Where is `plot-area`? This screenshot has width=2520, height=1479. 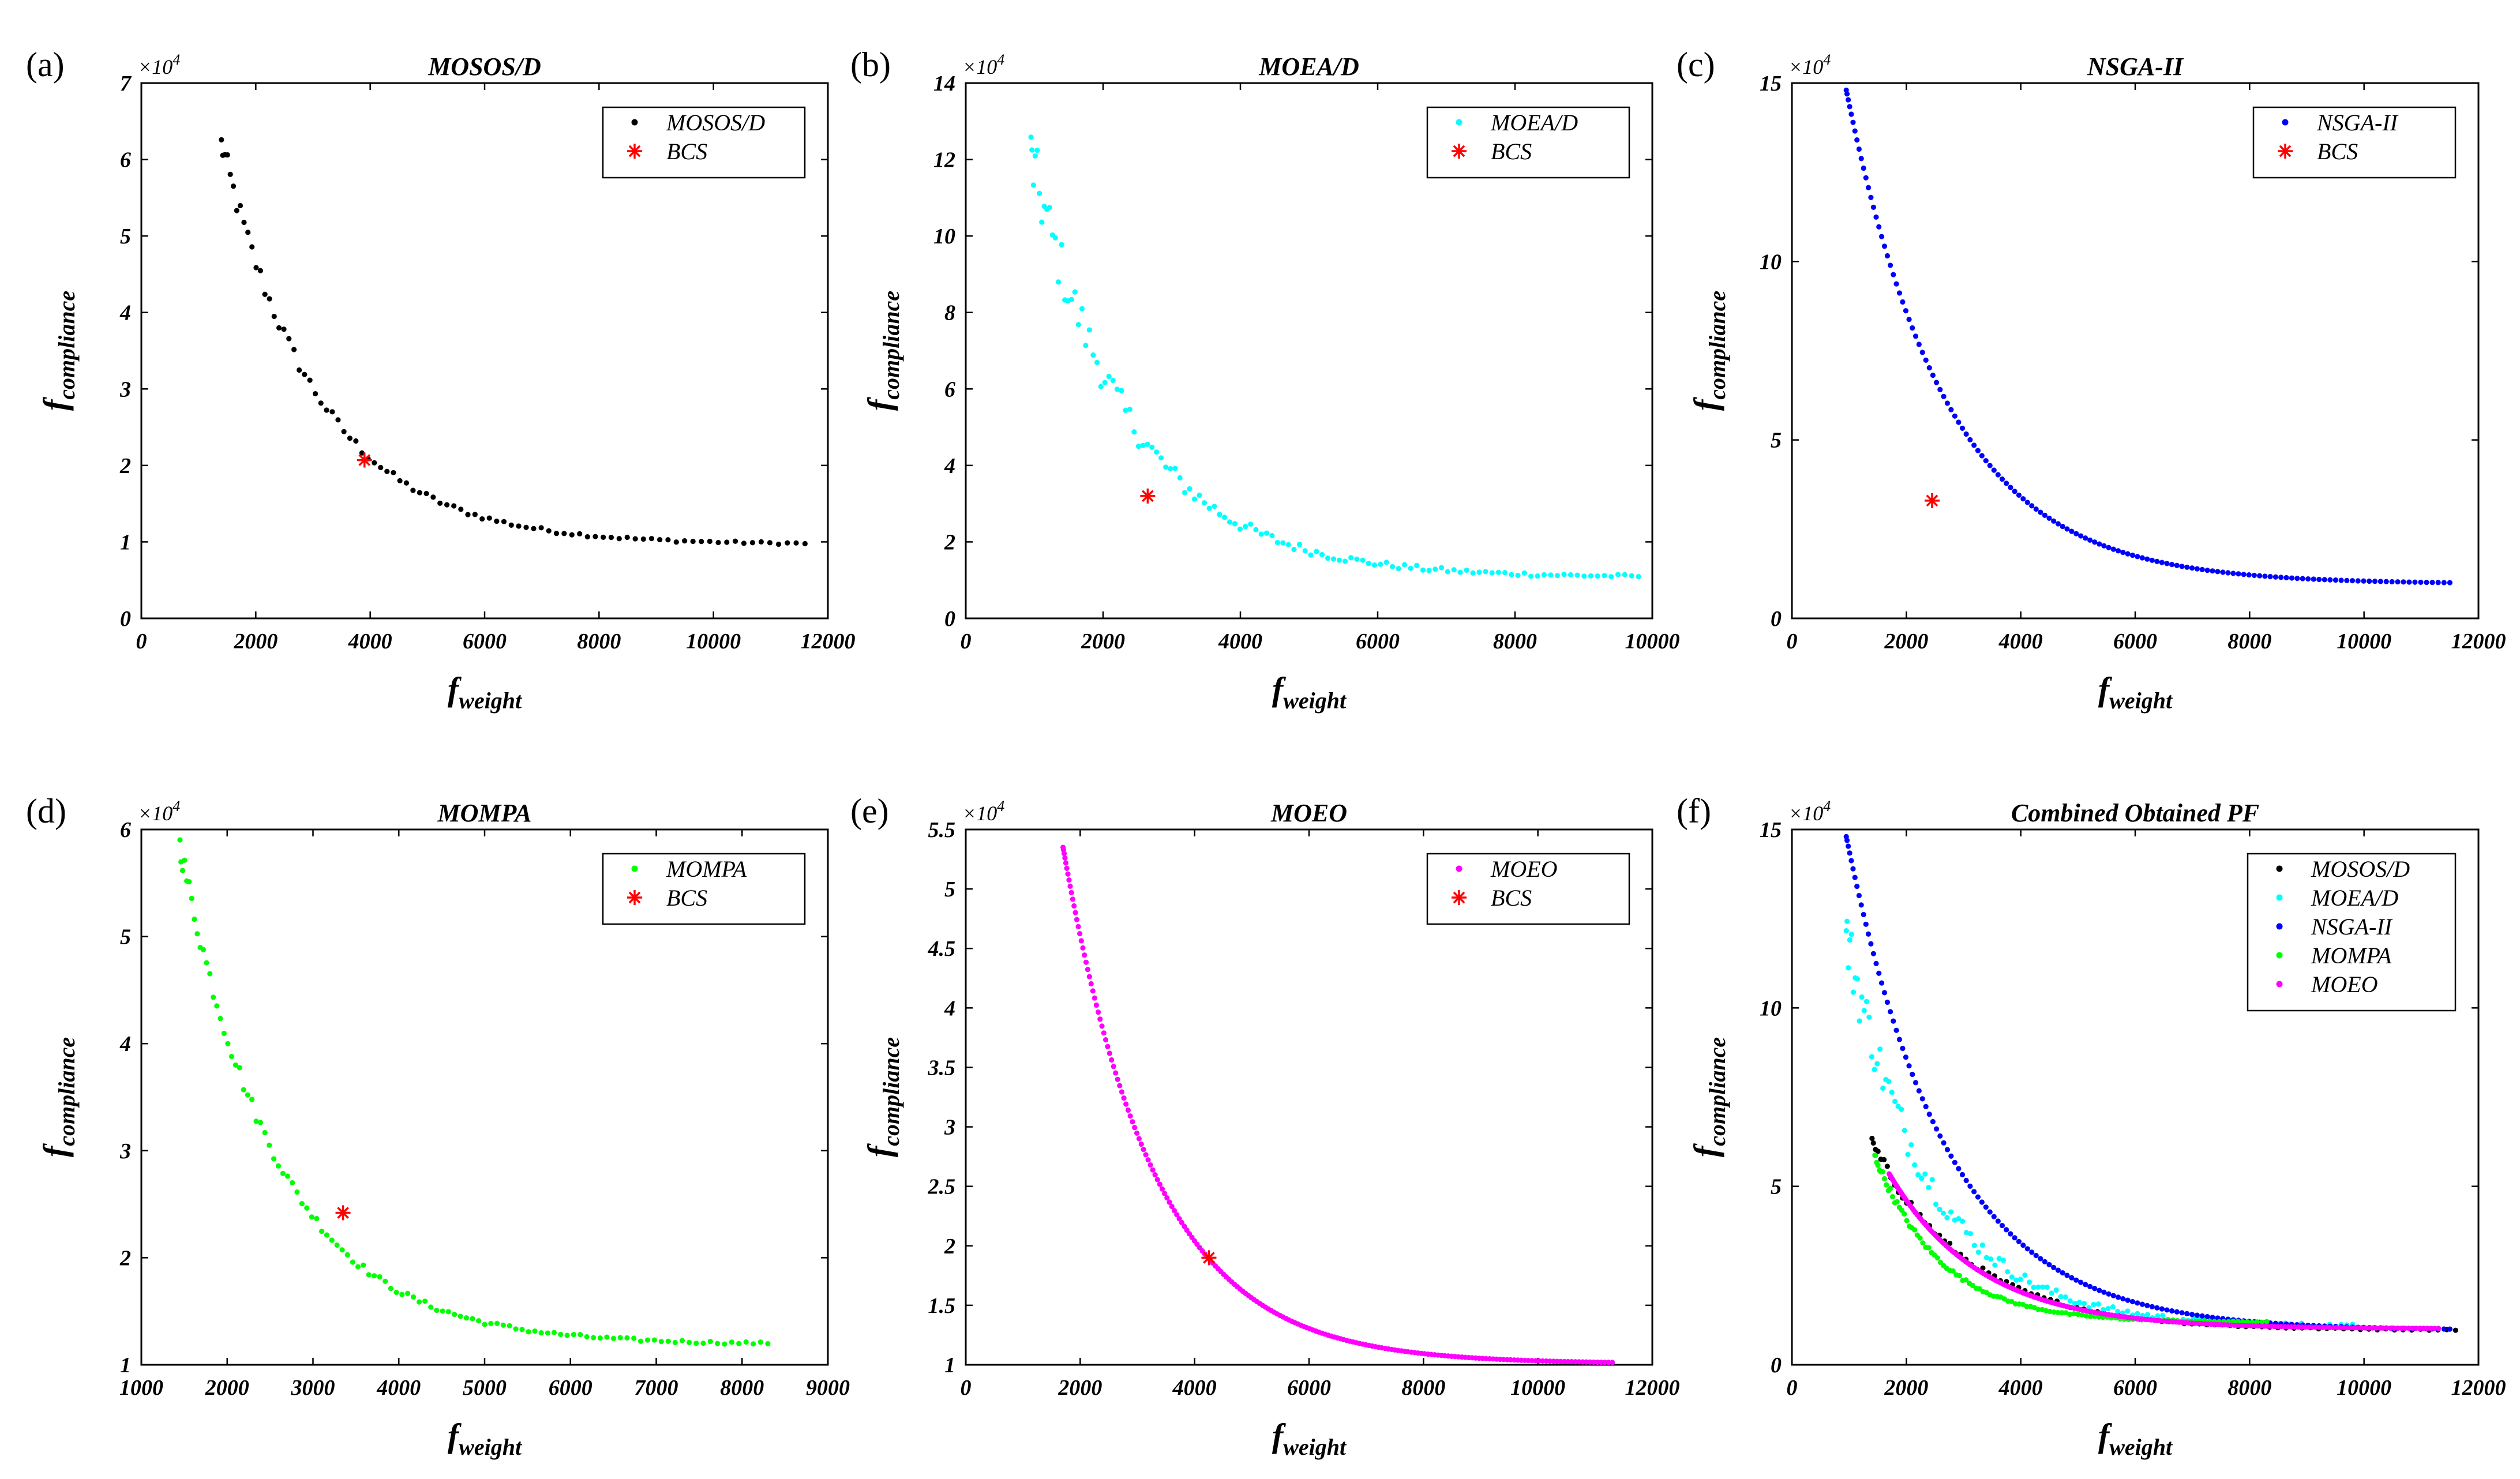 plot-area is located at coordinates (2148, 336).